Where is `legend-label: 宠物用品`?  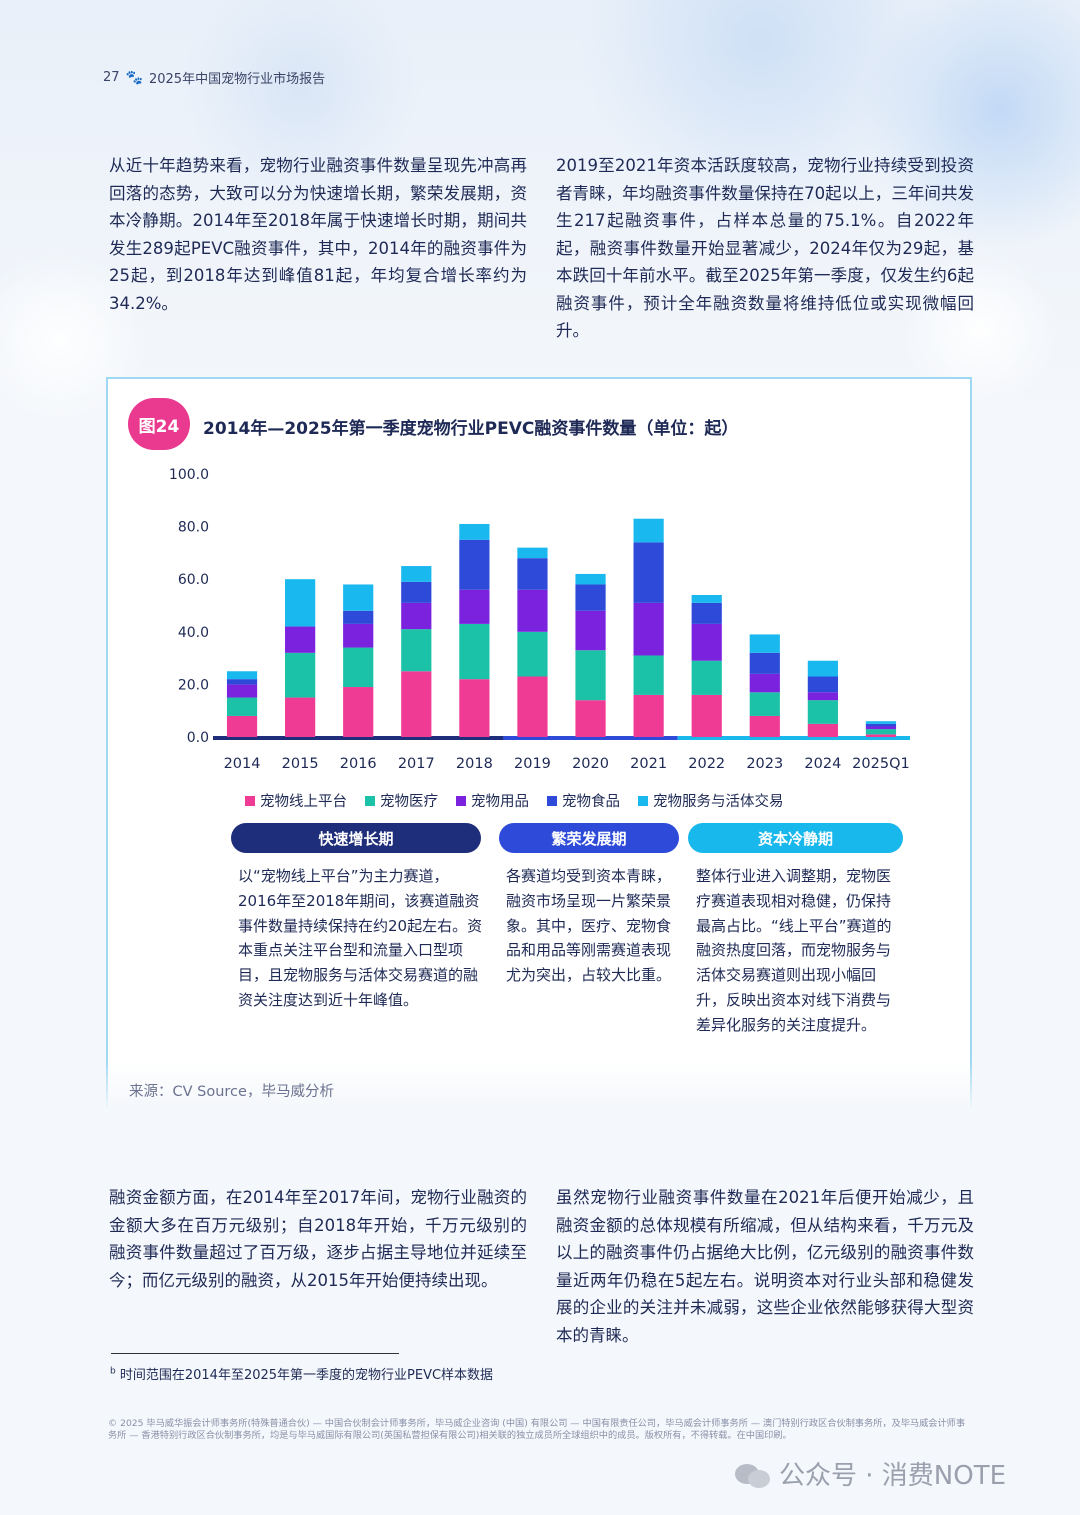
legend-label: 宠物用品 is located at coordinates (500, 802).